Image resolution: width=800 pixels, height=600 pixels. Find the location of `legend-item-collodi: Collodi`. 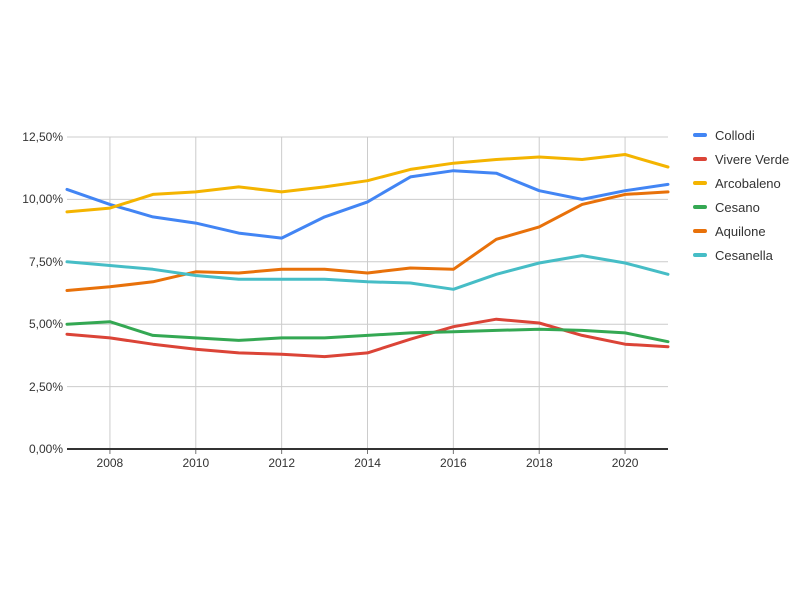

legend-item-collodi: Collodi is located at coordinates (741, 135).